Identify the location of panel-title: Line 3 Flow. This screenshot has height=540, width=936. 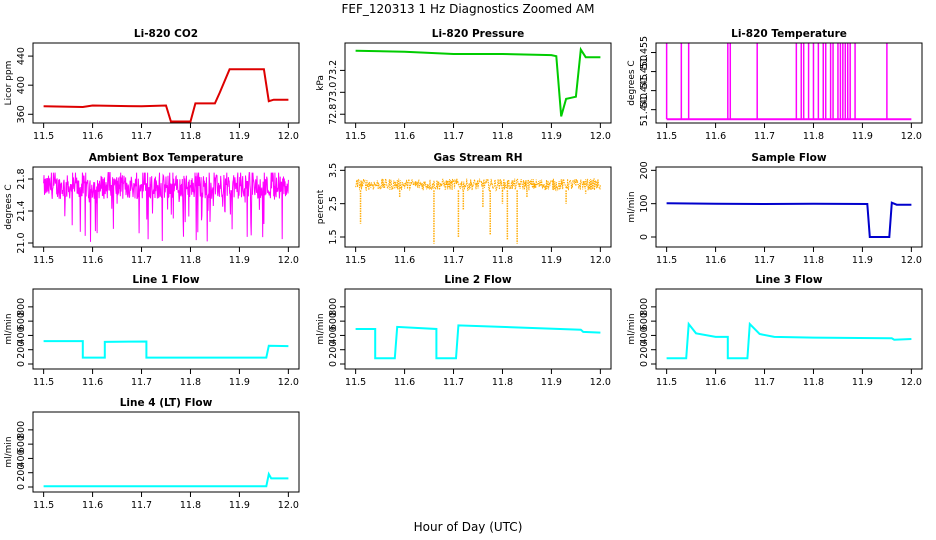
(788, 280).